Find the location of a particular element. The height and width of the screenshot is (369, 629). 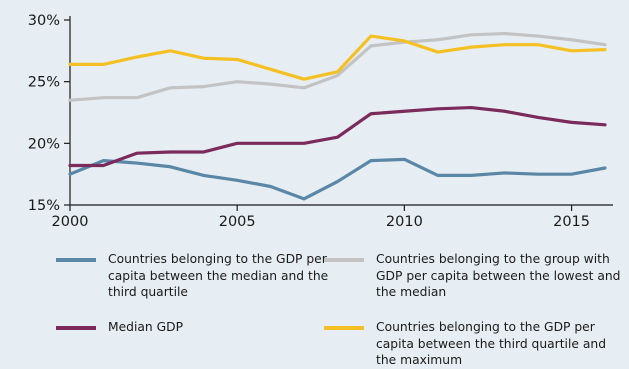

legend-line: Median GDP is located at coordinates (146, 327).